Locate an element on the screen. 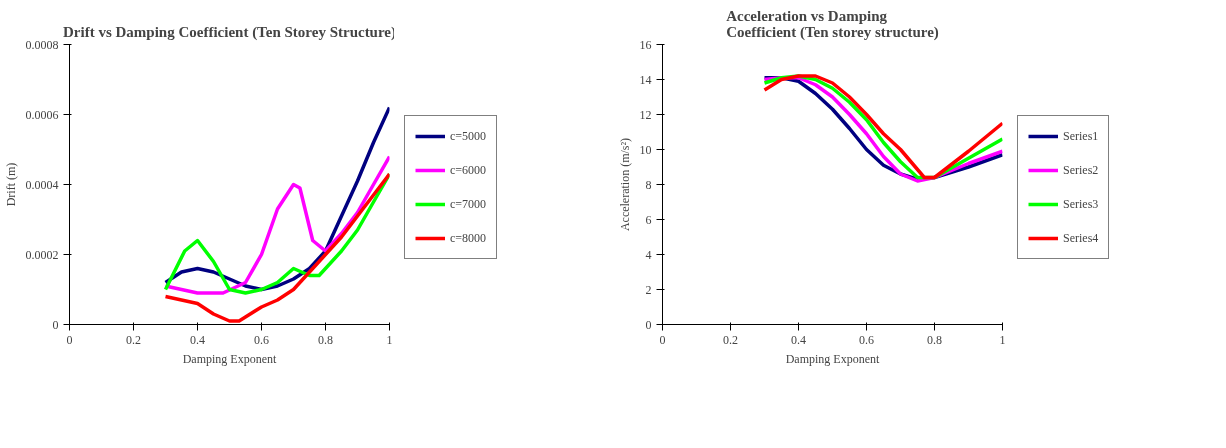 This screenshot has width=1226, height=448. legend-label: c=5000 is located at coordinates (468, 136).